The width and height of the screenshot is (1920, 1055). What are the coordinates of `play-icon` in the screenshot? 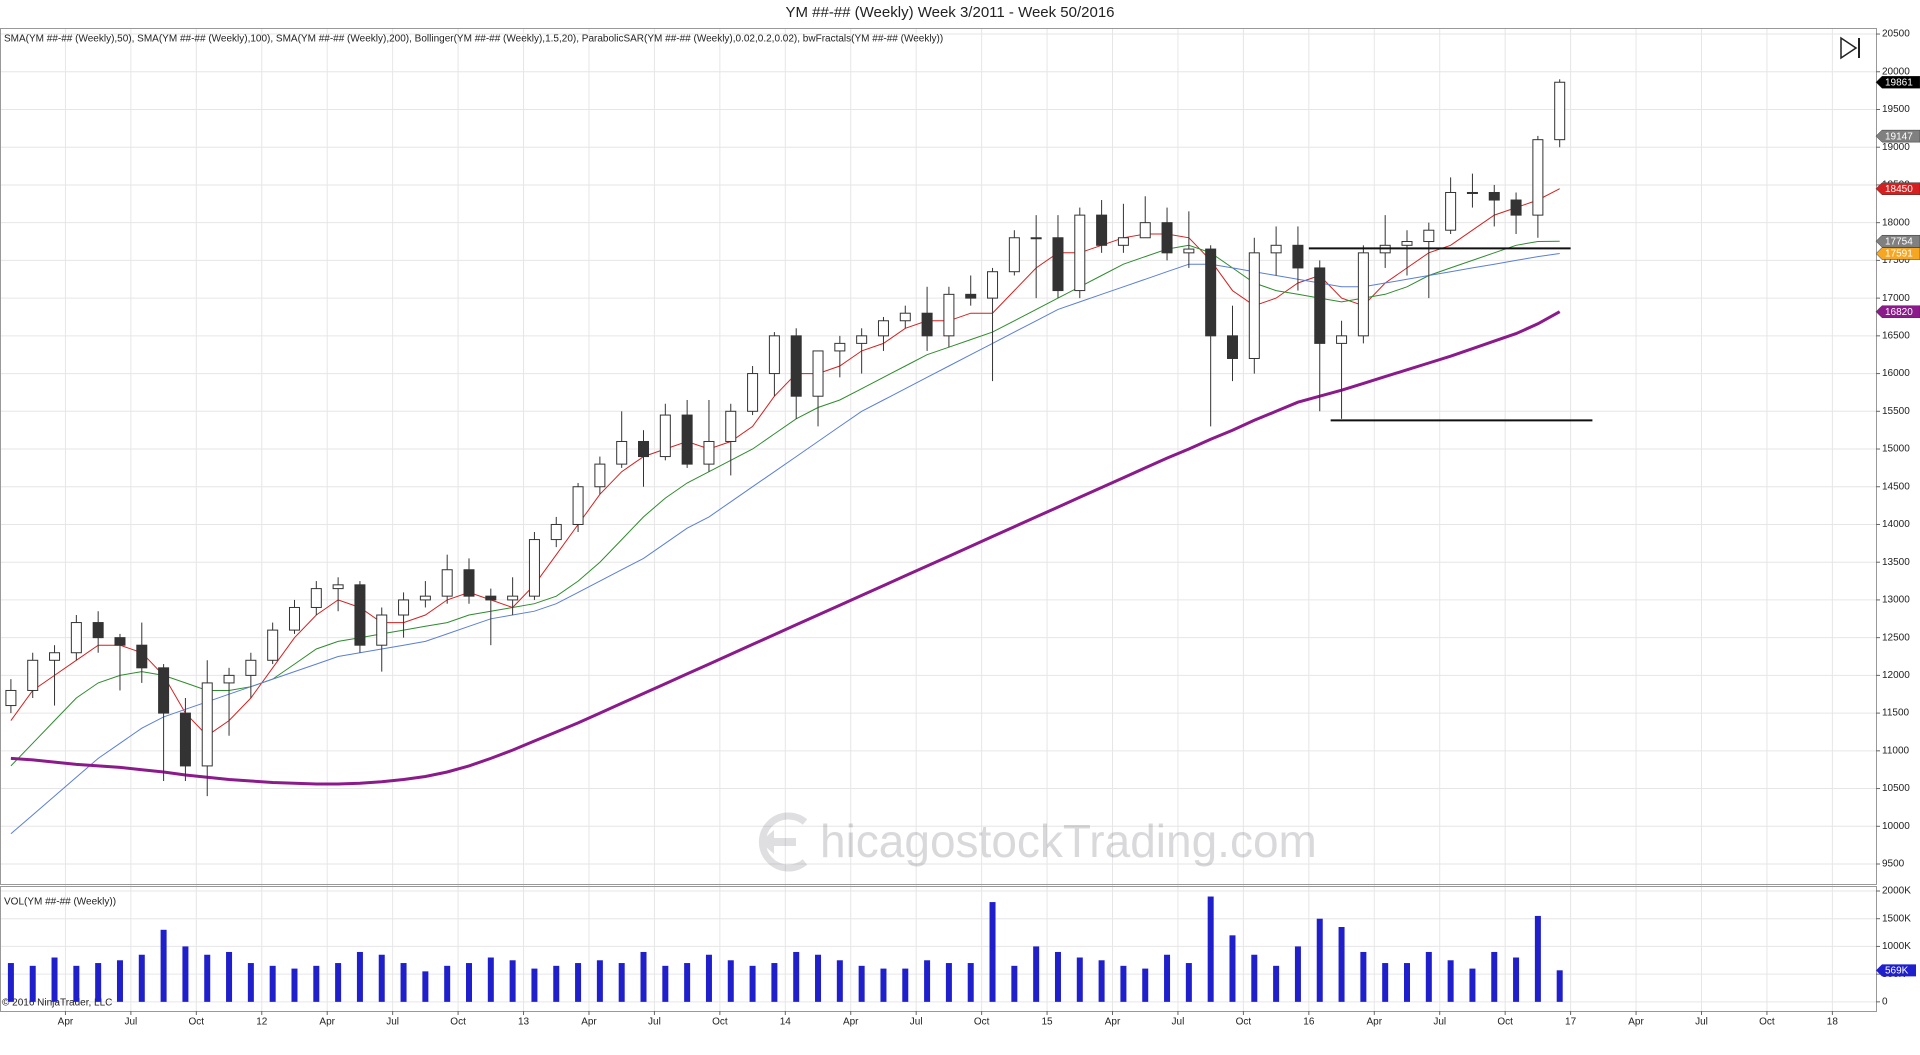 It's located at (1849, 48).